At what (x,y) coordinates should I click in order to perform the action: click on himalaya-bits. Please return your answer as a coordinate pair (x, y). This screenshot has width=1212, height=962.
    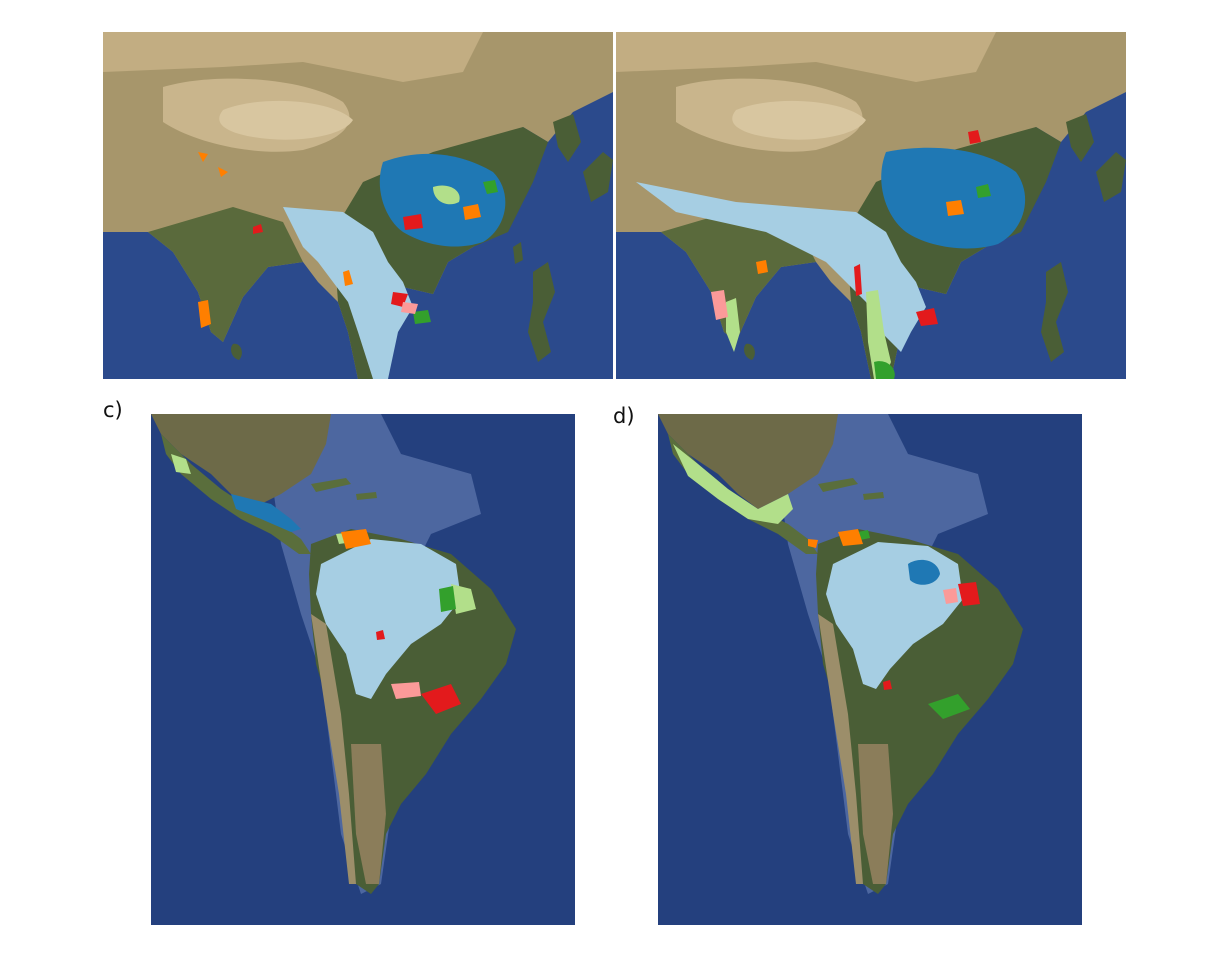
    Looking at the image, I should click on (213, 164).